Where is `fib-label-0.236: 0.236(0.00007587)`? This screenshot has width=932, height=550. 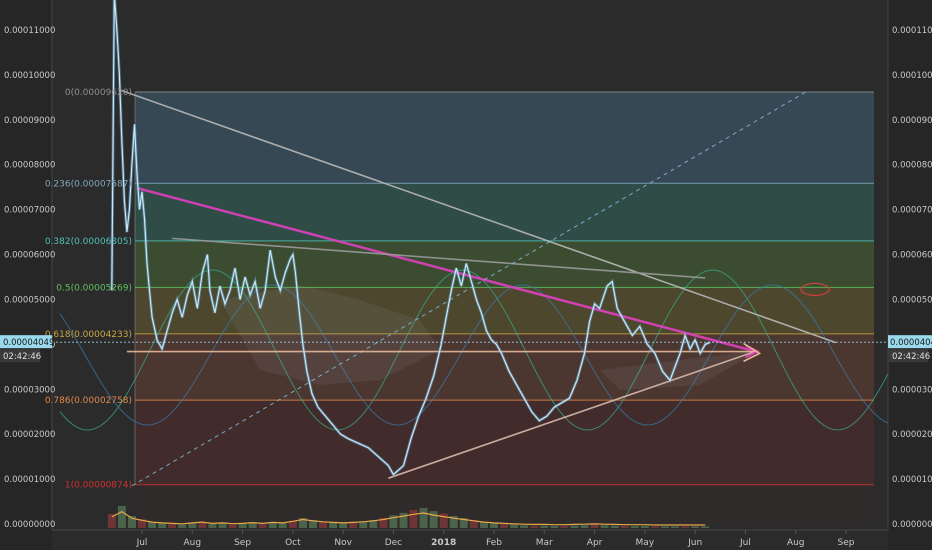
fib-label-0.236: 0.236(0.00007587) is located at coordinates (88, 184).